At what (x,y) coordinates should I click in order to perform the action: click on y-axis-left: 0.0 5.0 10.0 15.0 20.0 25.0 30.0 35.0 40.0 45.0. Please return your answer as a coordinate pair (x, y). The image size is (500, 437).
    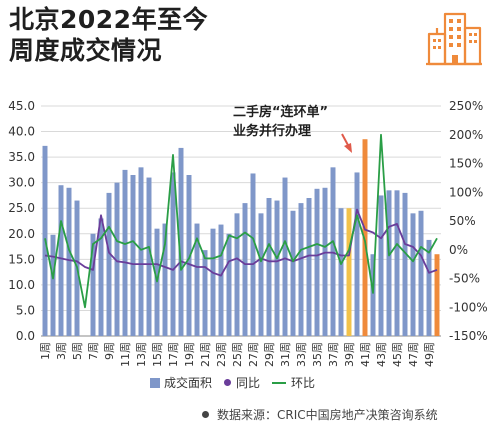
    Looking at the image, I should click on (21, 221).